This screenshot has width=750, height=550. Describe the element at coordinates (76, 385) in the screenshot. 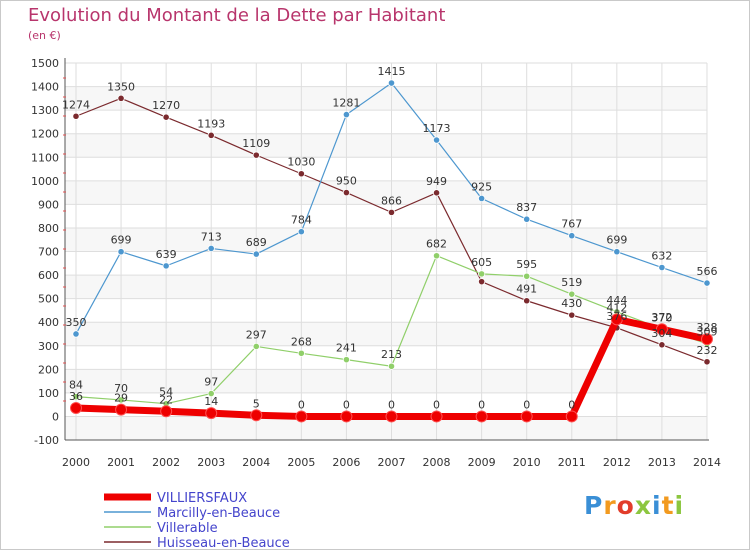

I see `data-label: 84` at that location.